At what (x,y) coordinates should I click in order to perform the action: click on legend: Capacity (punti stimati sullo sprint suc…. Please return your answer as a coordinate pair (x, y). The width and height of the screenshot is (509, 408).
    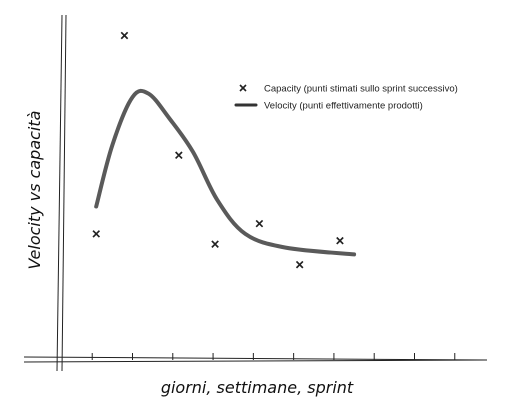
    Looking at the image, I should click on (346, 98).